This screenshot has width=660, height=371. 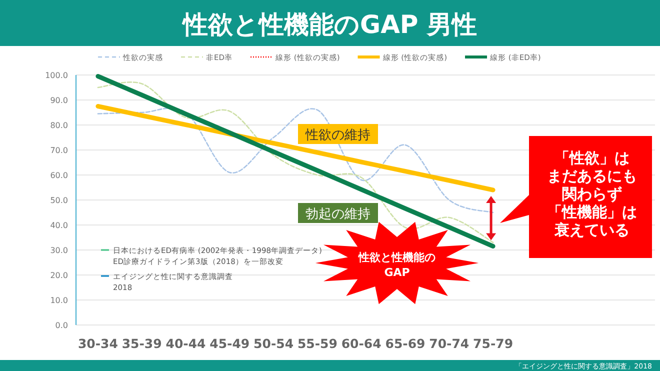 What do you see at coordinates (98, 343) in the screenshot?
I see `x-tick-label: 30-34` at bounding box center [98, 343].